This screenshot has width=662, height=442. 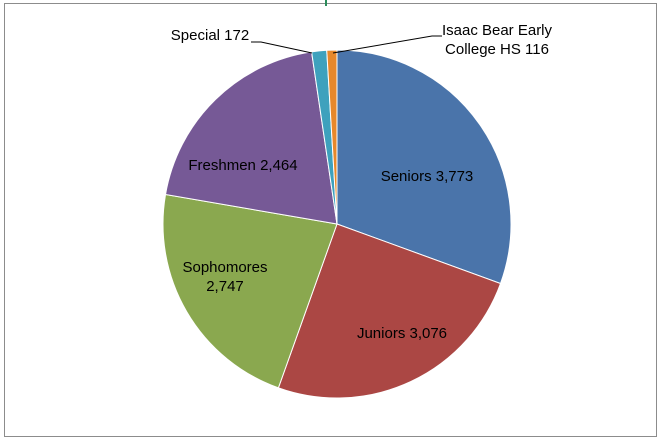 What do you see at coordinates (326, 3) in the screenshot?
I see `top-accent-line` at bounding box center [326, 3].